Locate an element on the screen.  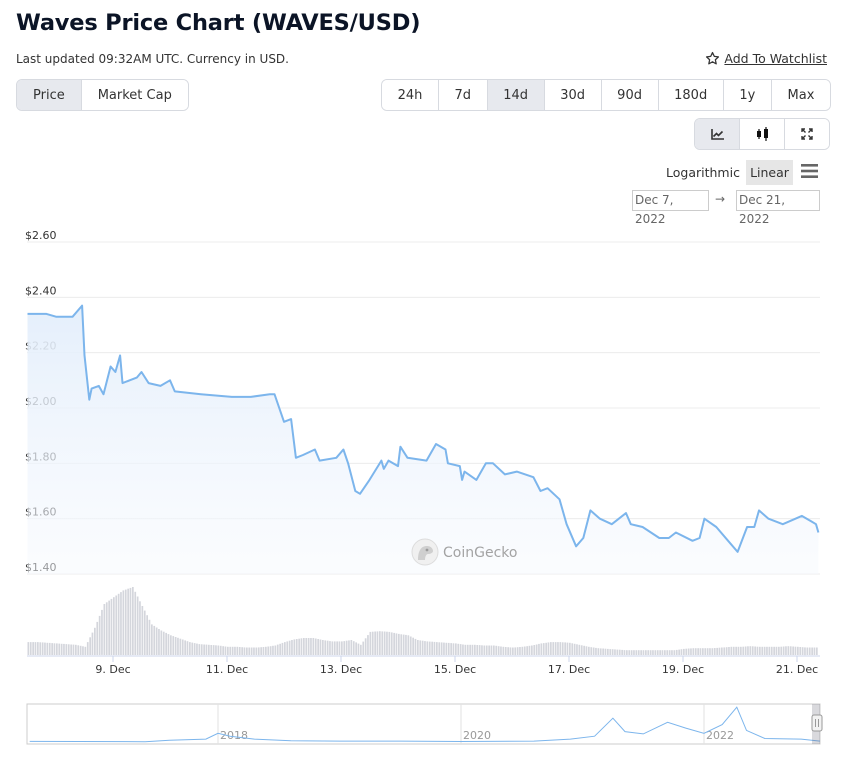
line-chart-button is located at coordinates (717, 134).